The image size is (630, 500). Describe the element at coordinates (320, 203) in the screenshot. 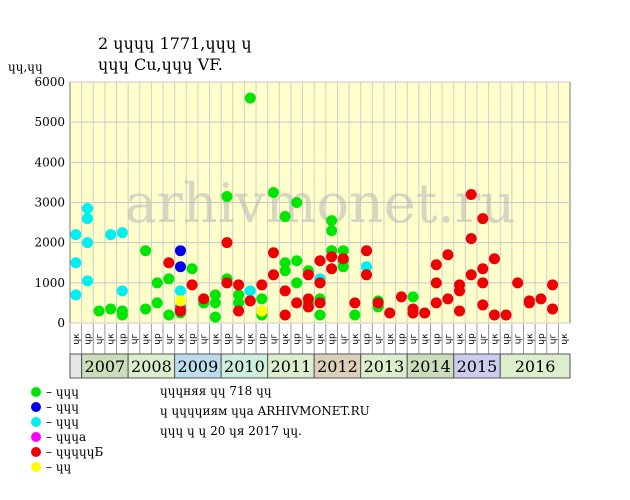

I see `watermark: arhivmonet.ru` at that location.